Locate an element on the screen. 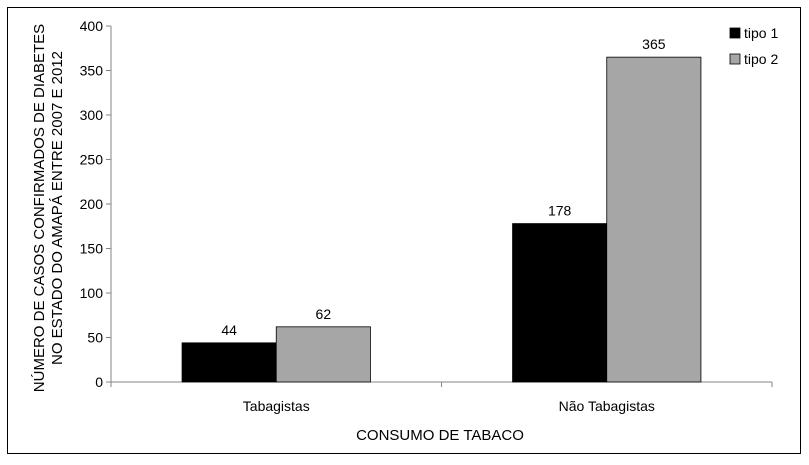 This screenshot has width=809, height=465. x-axis-title: CONSUMO DE TABACO is located at coordinates (440, 435).